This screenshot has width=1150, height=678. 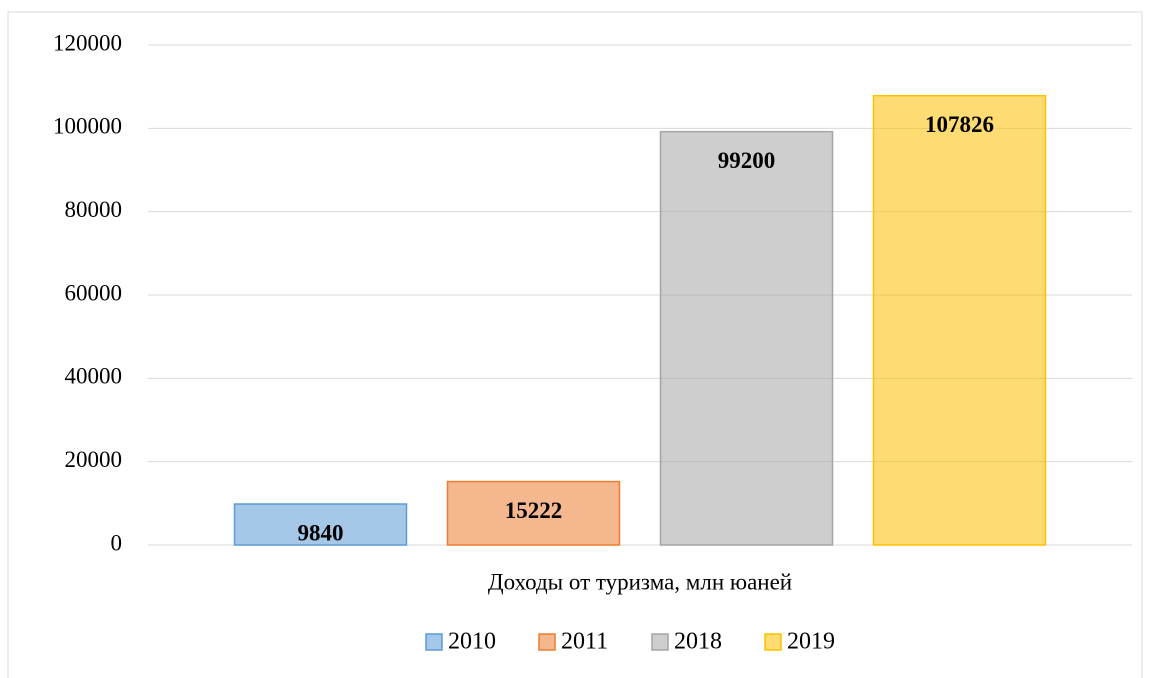 What do you see at coordinates (534, 510) in the screenshot?
I see `data-label: 15222` at bounding box center [534, 510].